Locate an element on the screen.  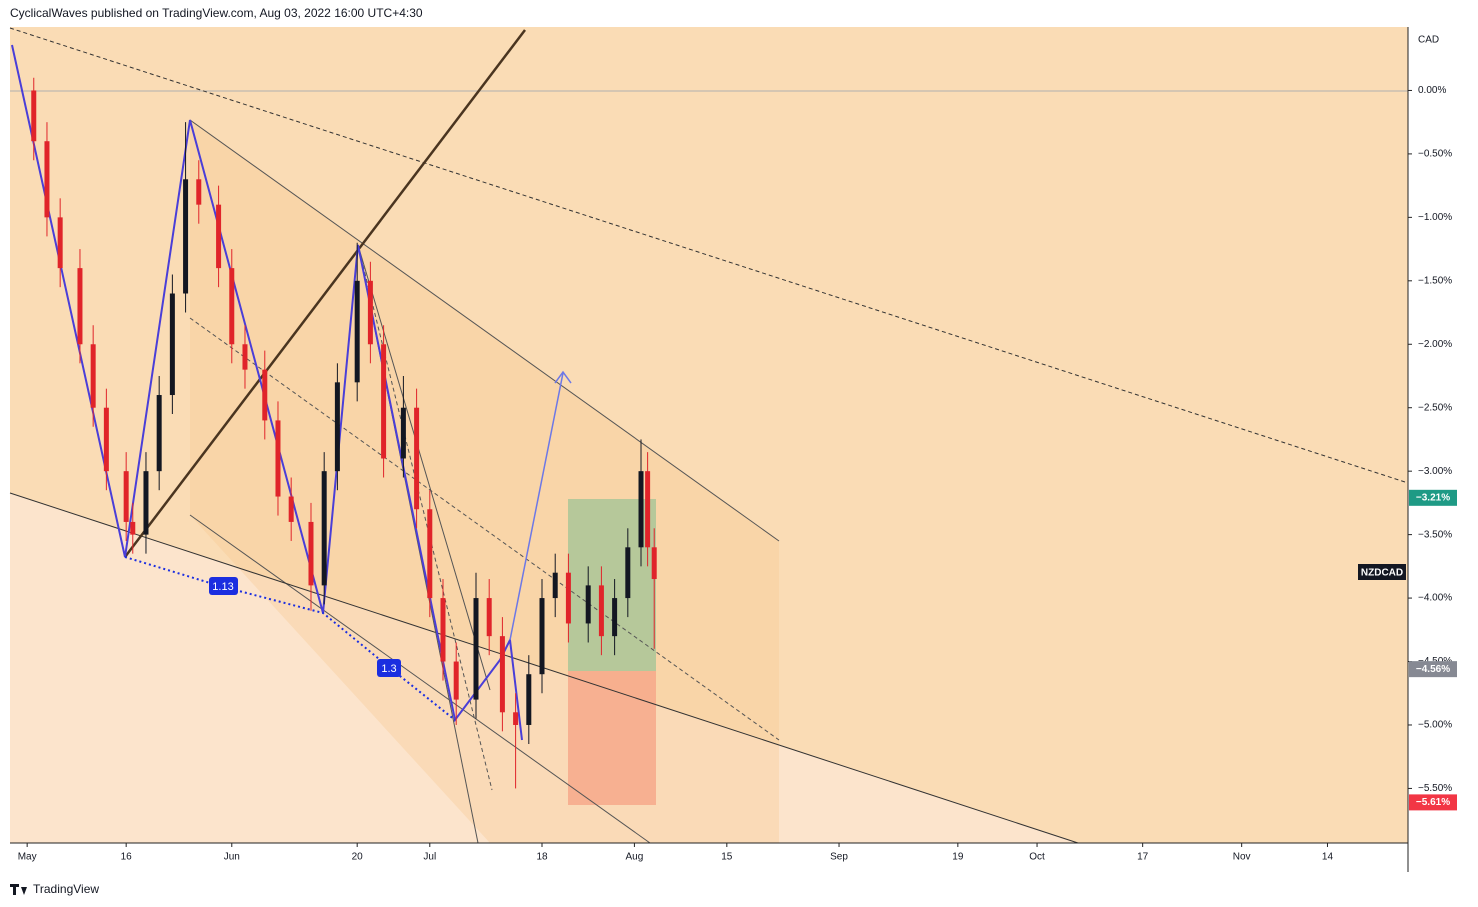
y-tick-label: −1.00% is located at coordinates (1435, 217).